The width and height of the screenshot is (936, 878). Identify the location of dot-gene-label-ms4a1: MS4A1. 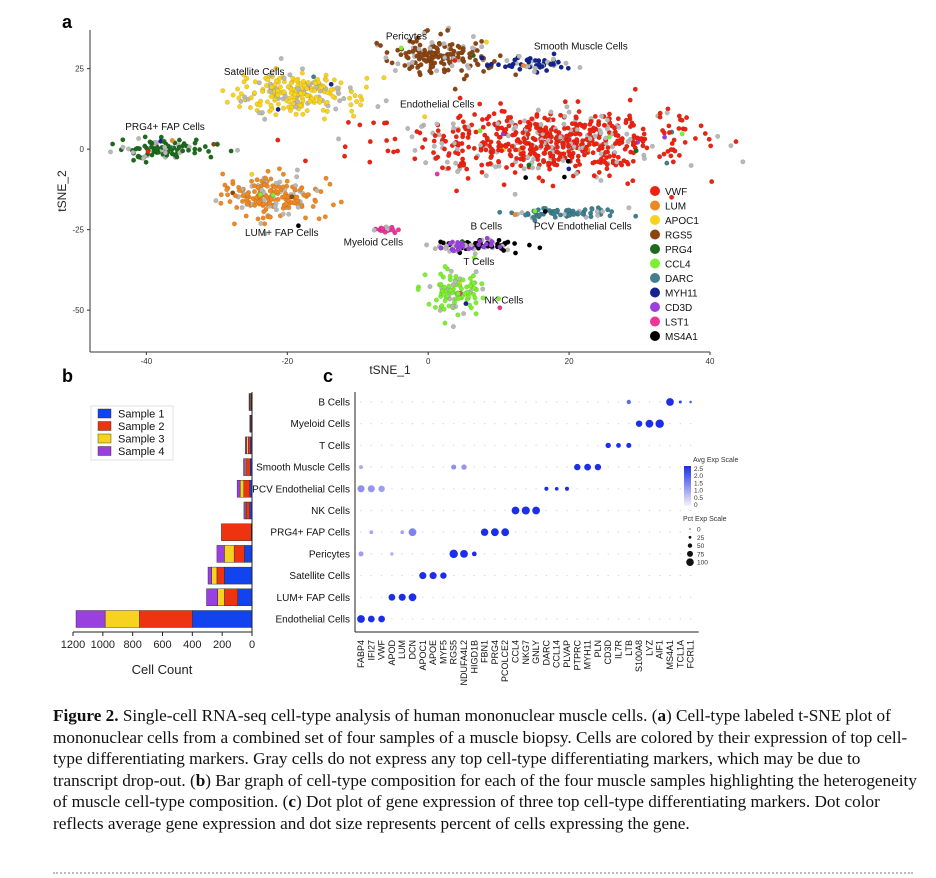
(670, 655).